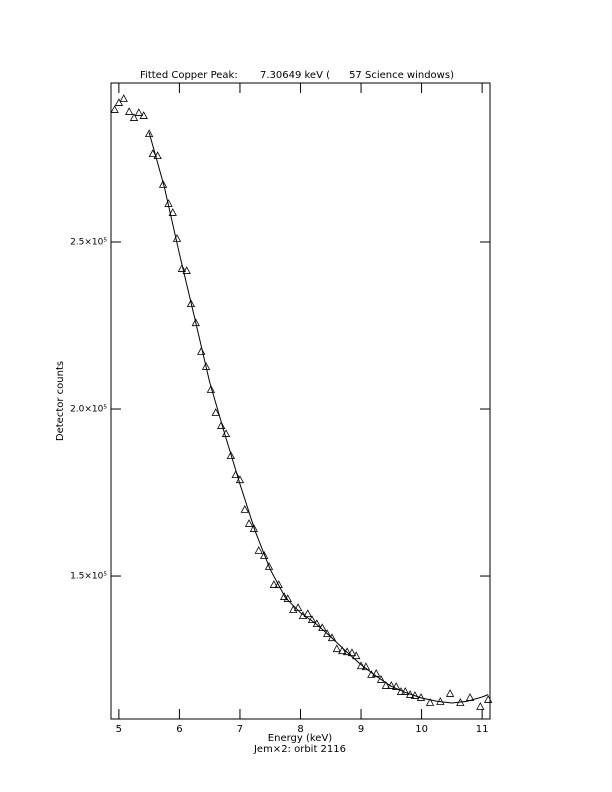 This screenshot has width=612, height=792. What do you see at coordinates (88, 410) in the screenshot?
I see `y-tick-label: 2.0×10⁵` at bounding box center [88, 410].